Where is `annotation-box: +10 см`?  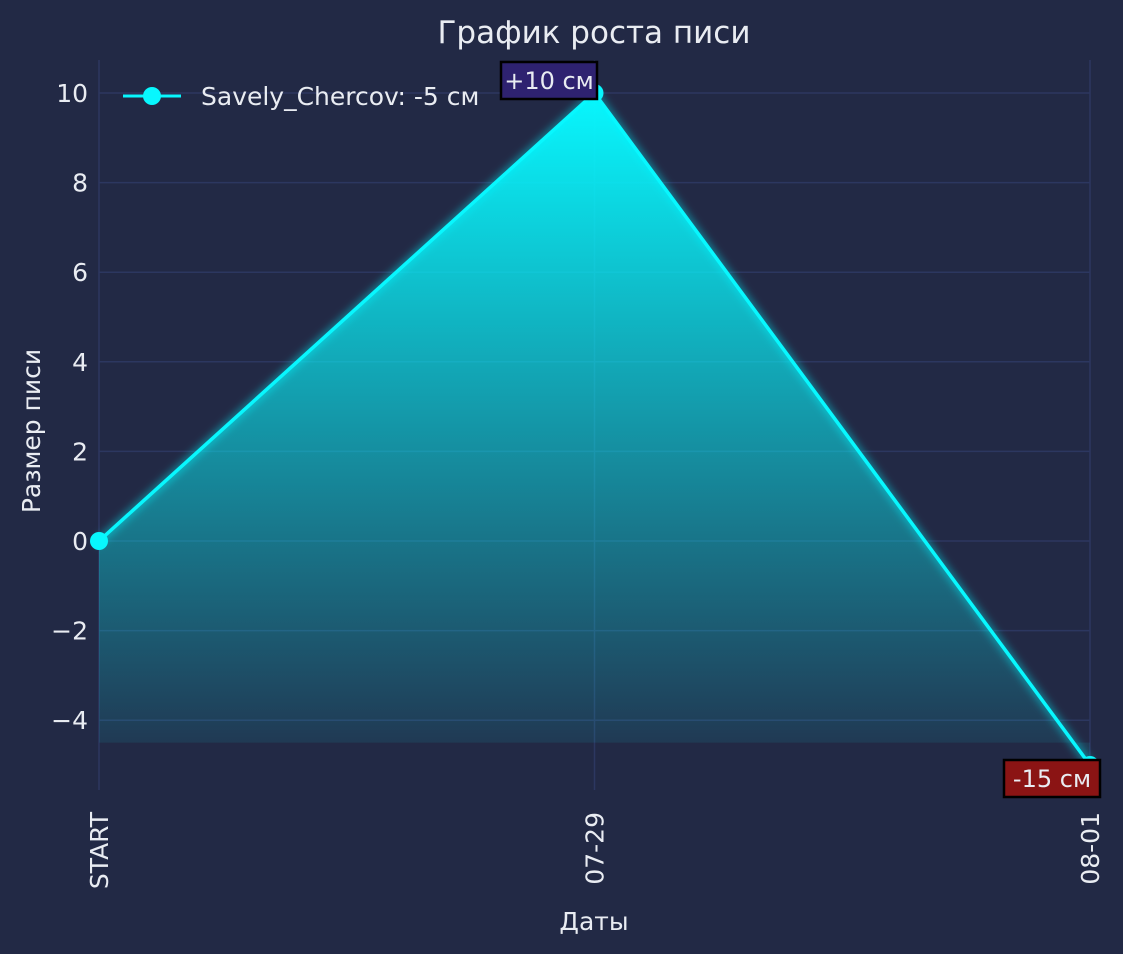 annotation-box: +10 см is located at coordinates (549, 80).